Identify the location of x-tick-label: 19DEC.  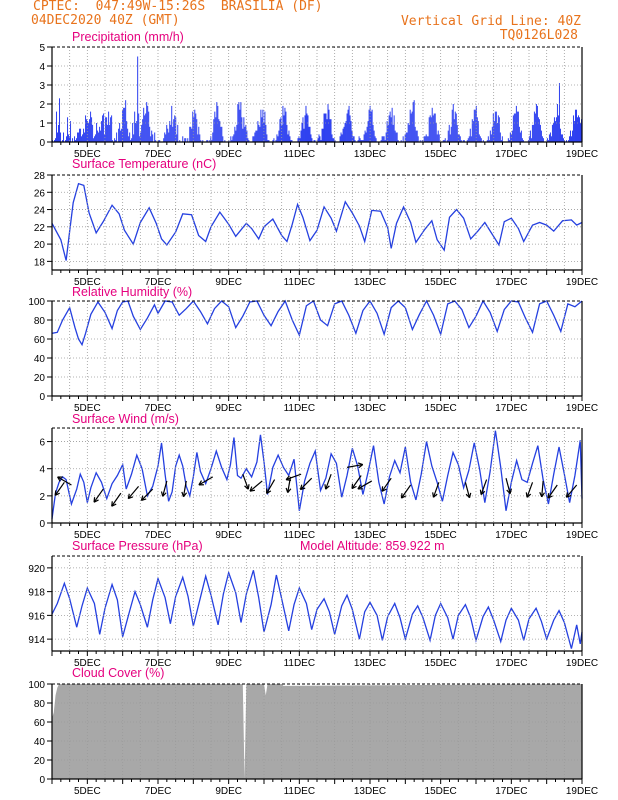
(582, 154).